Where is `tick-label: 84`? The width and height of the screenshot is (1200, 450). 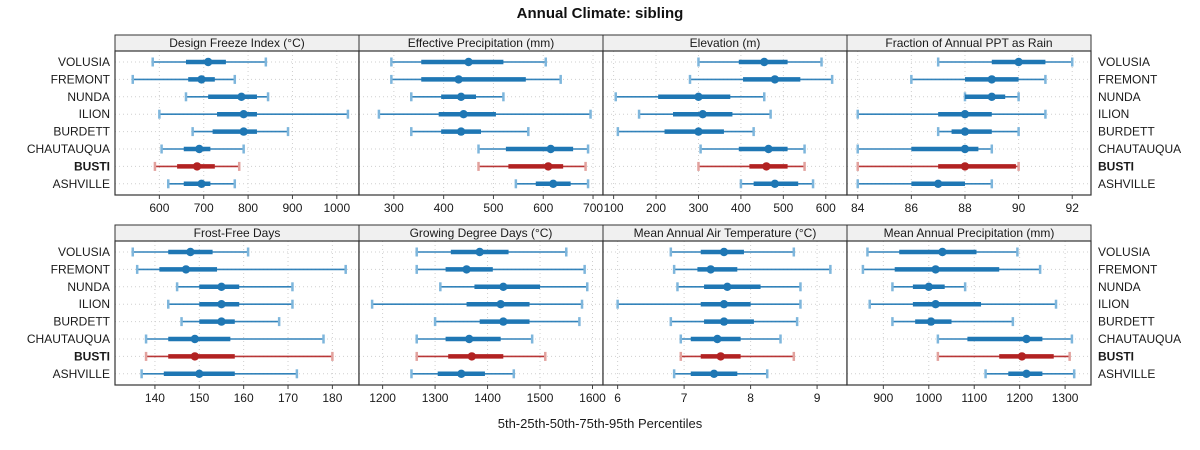 tick-label: 84 is located at coordinates (858, 208).